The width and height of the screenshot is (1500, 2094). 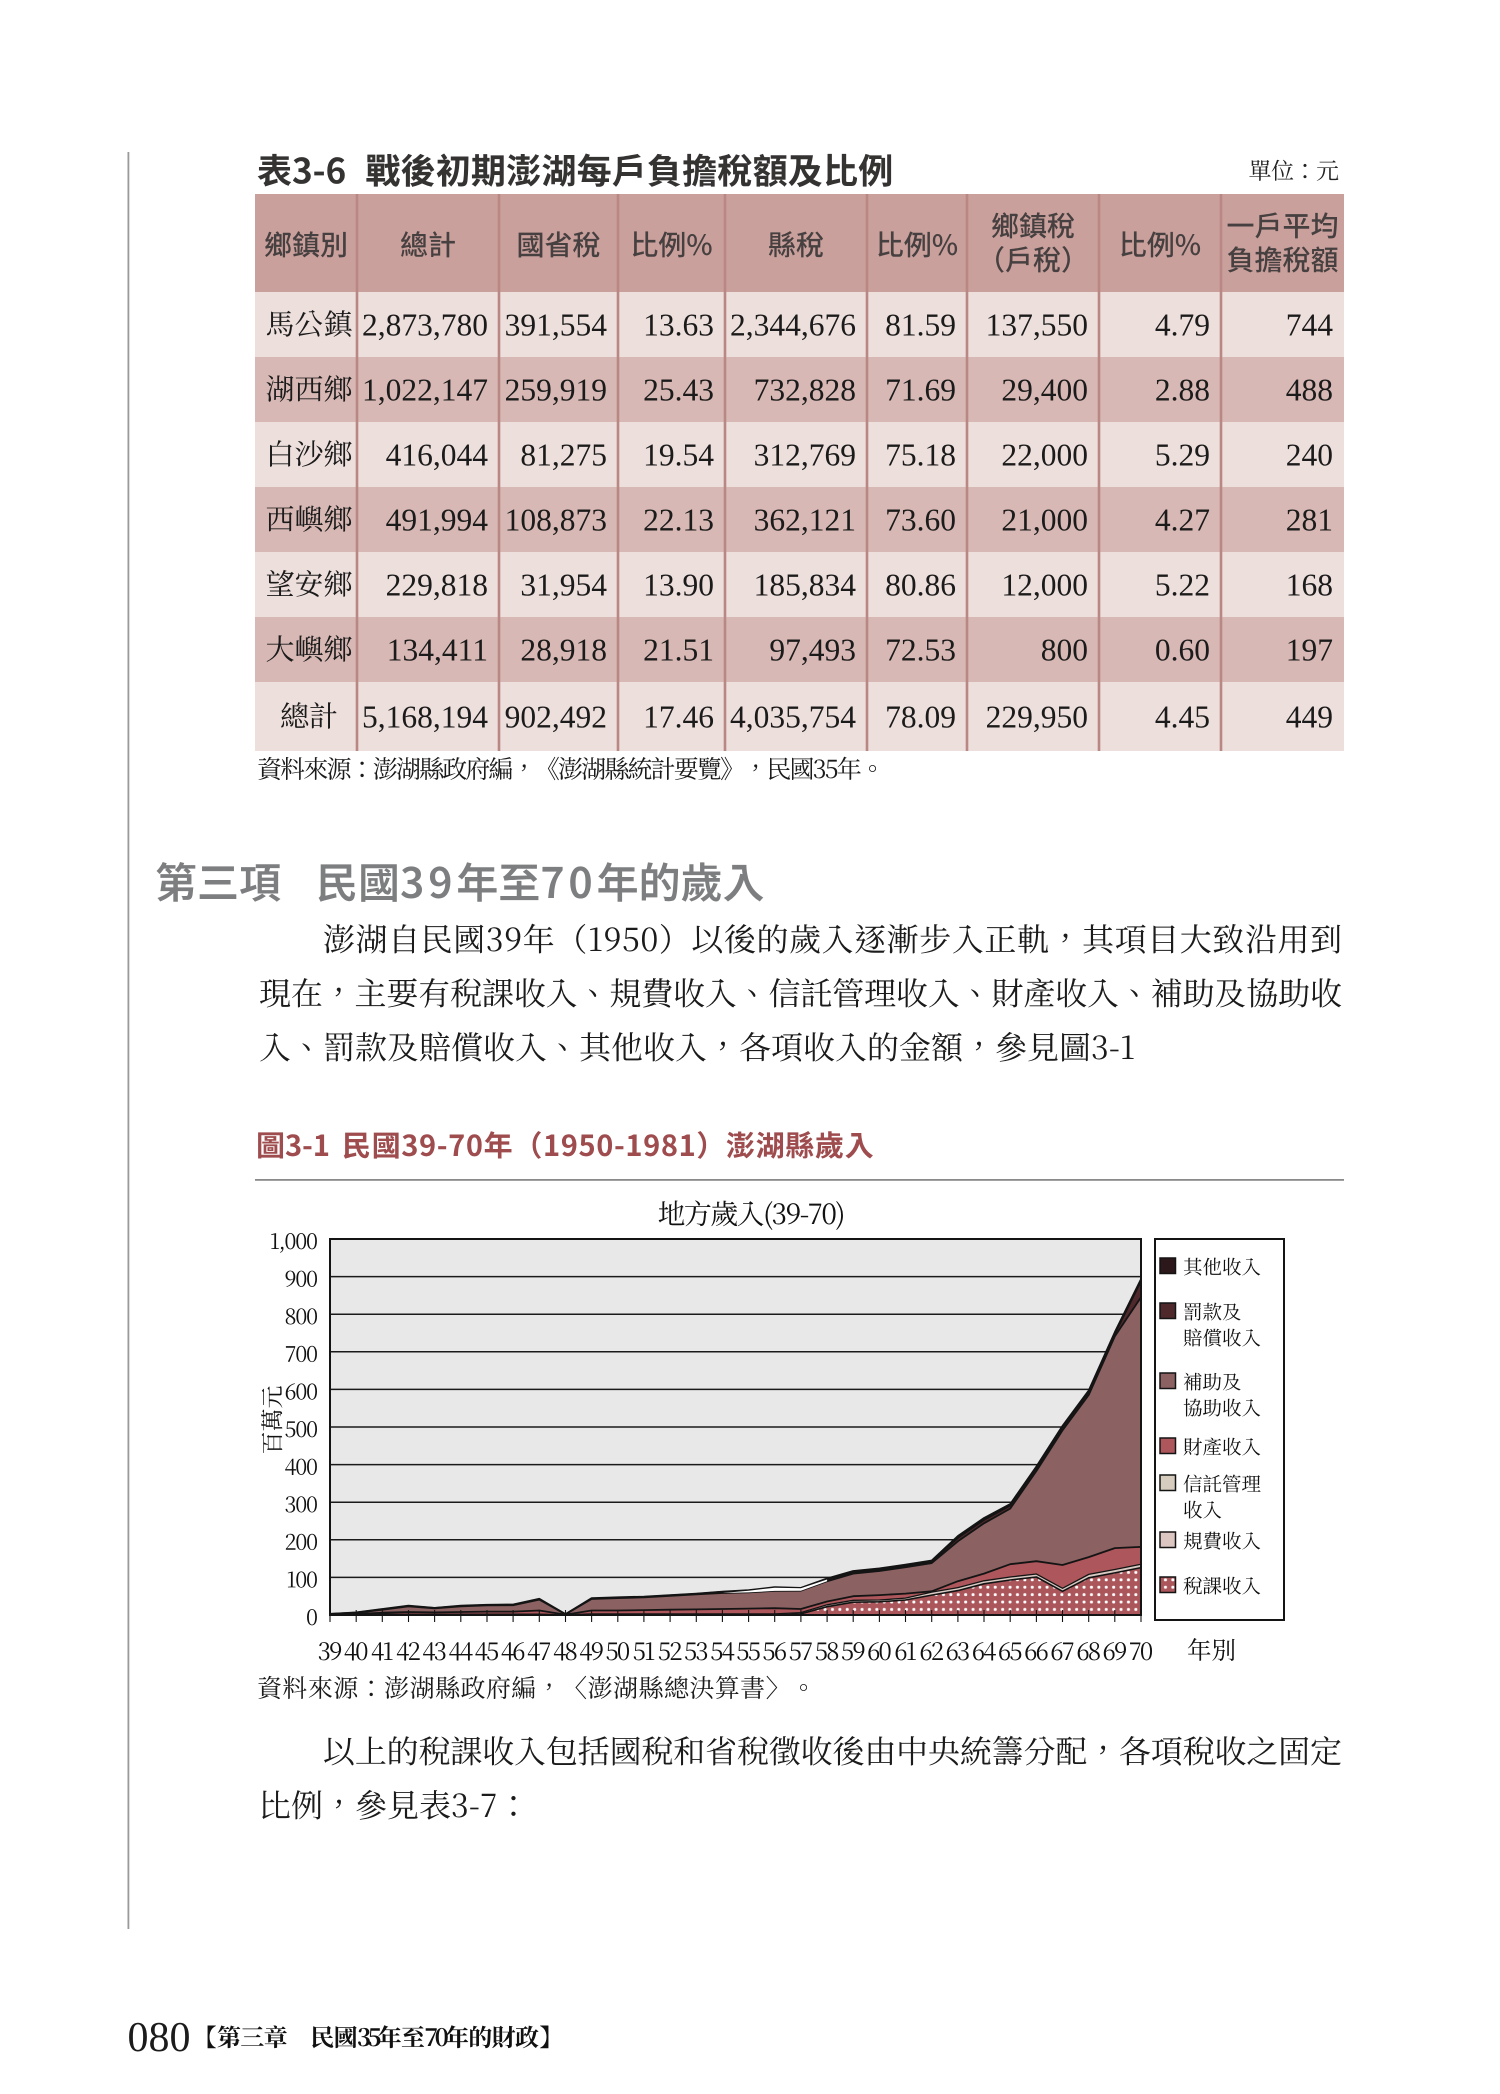 I want to click on svg-text: 902,492, so click(x=556, y=717).